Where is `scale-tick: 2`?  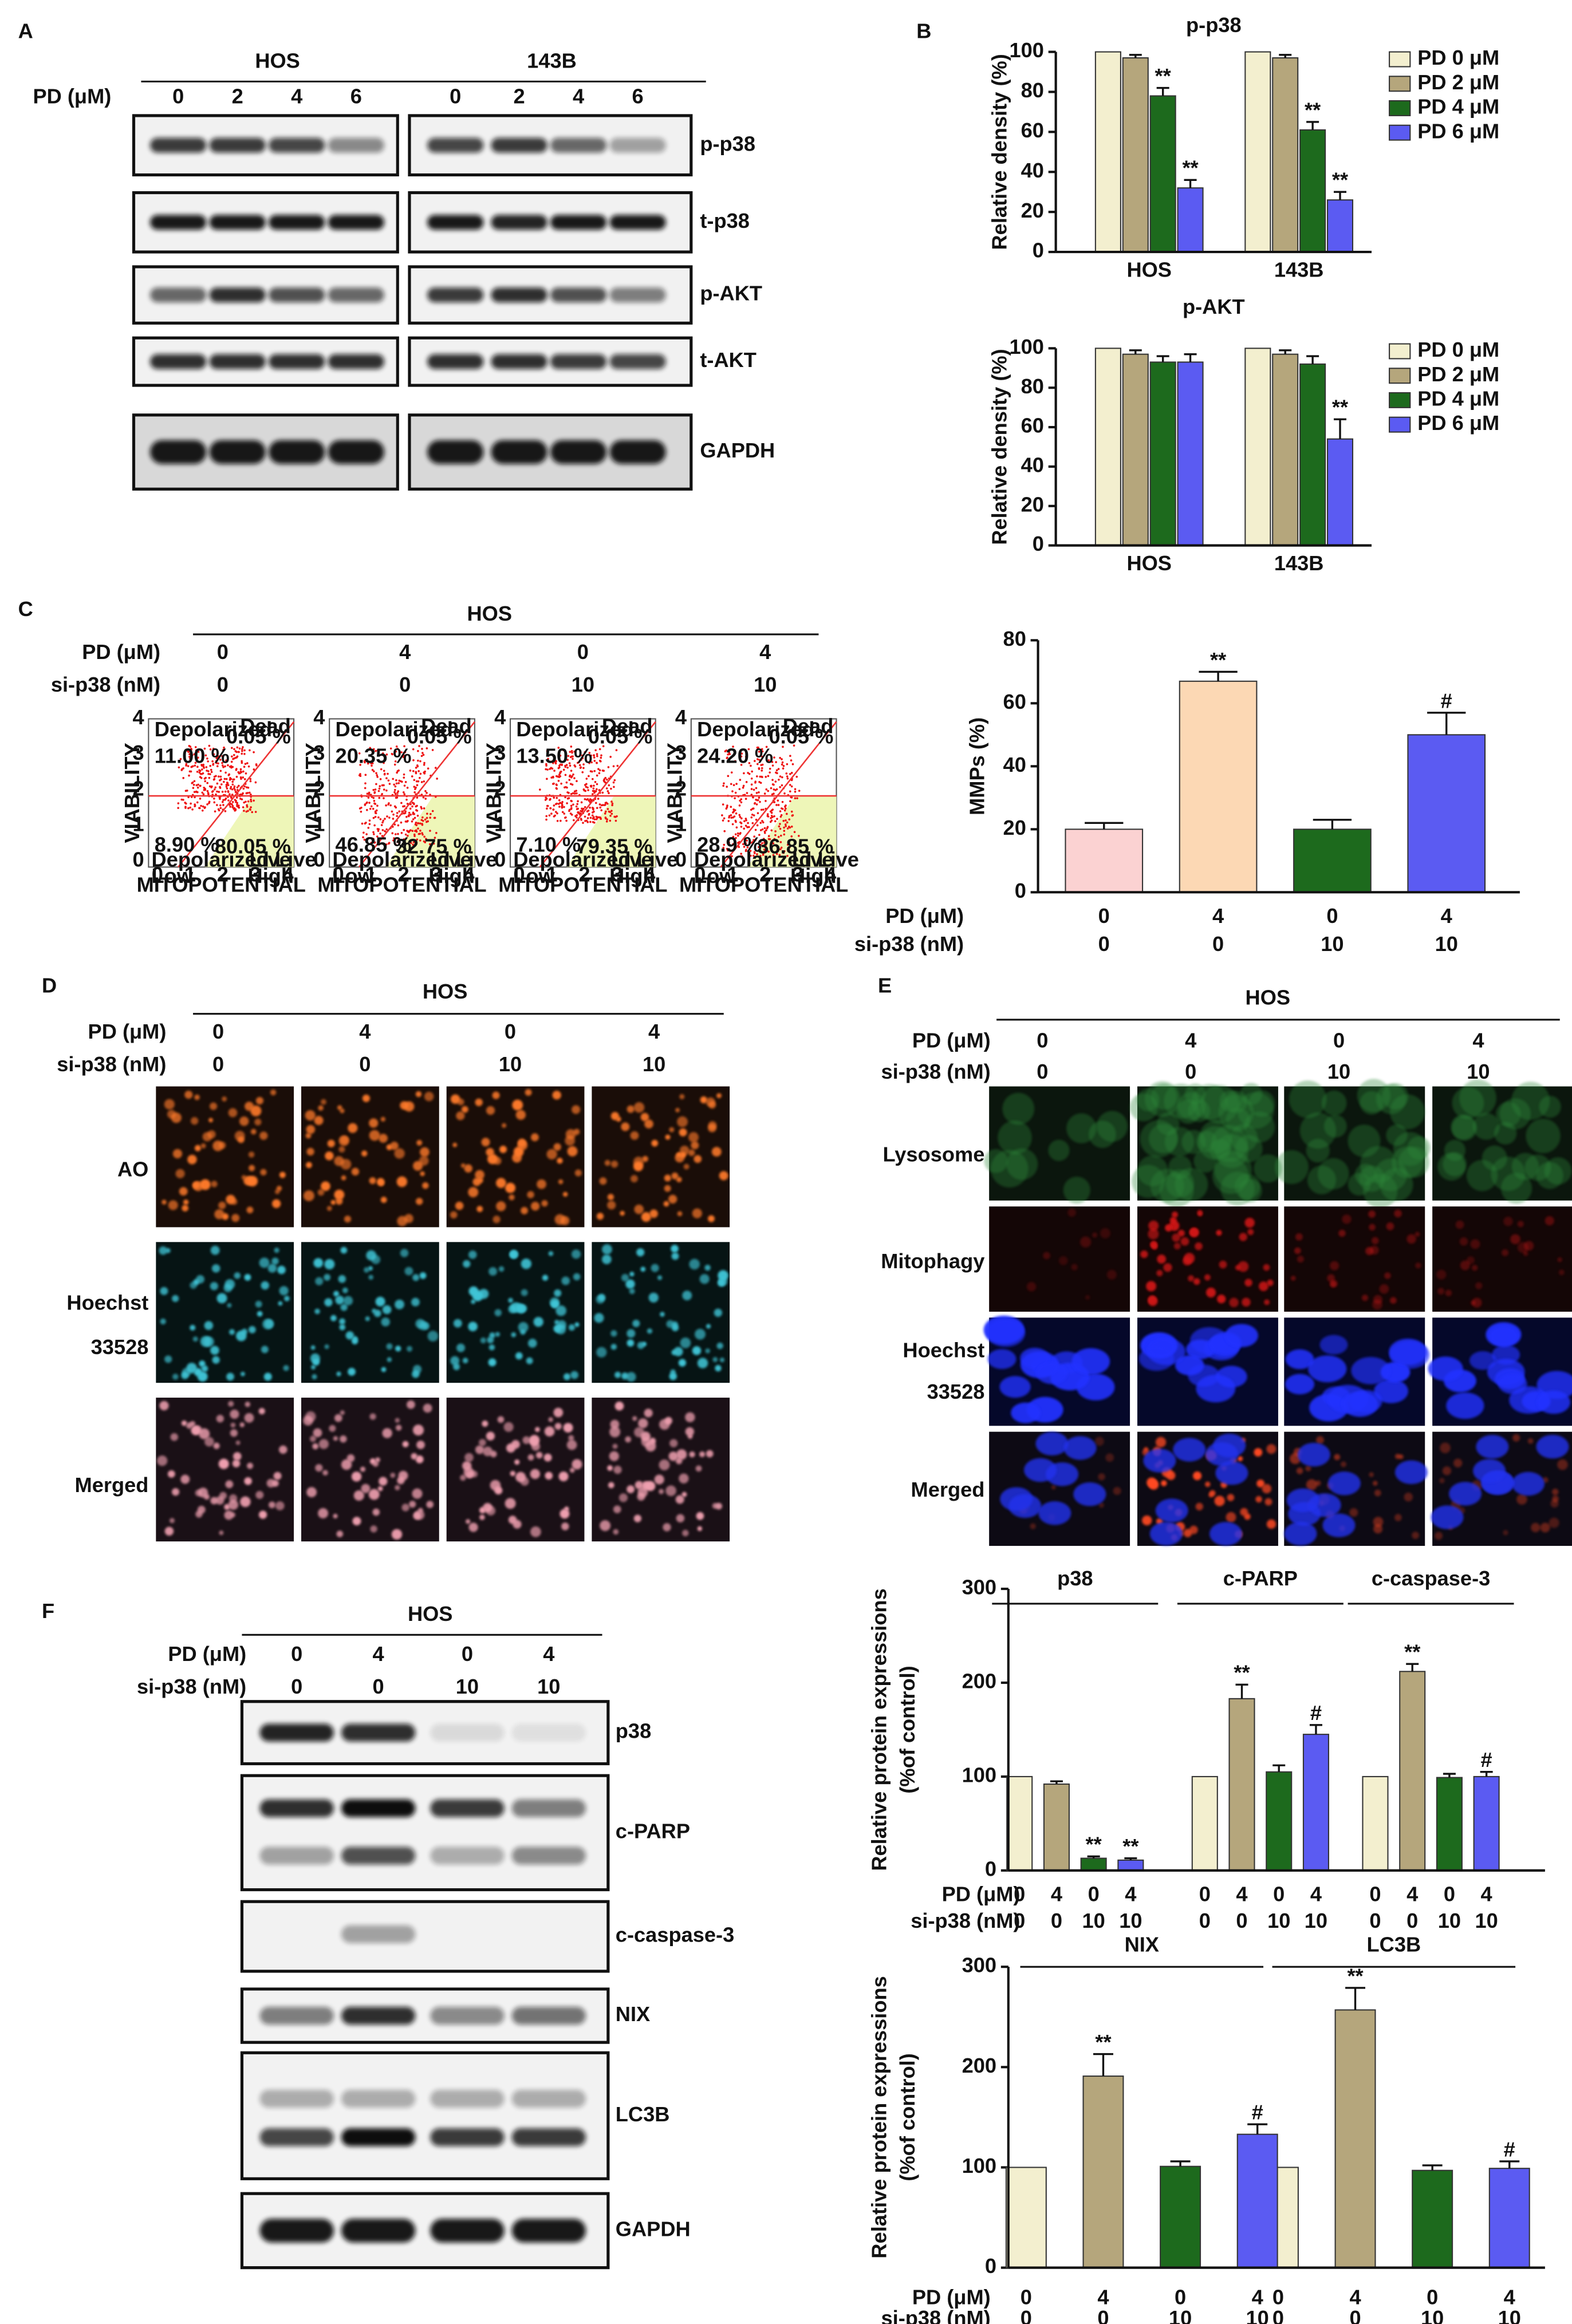
scale-tick: 2 is located at coordinates (222, 874).